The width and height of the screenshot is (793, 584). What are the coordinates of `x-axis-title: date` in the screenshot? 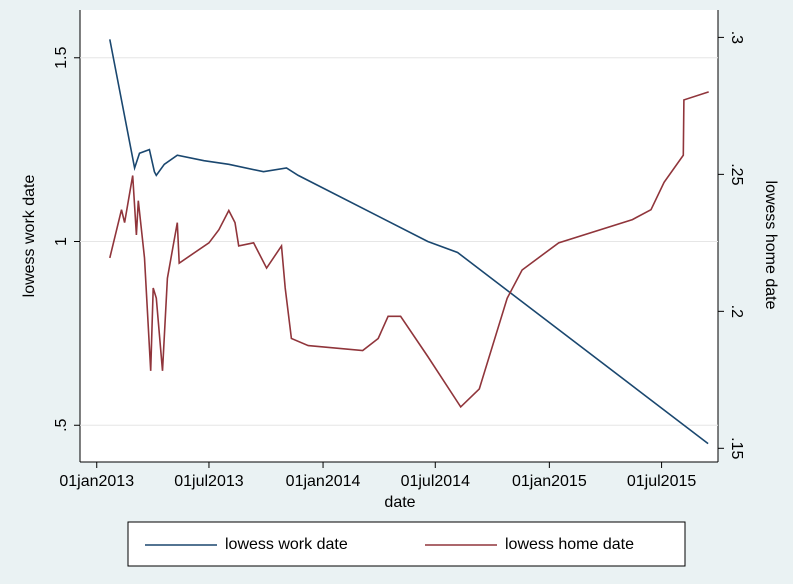 It's located at (399, 502).